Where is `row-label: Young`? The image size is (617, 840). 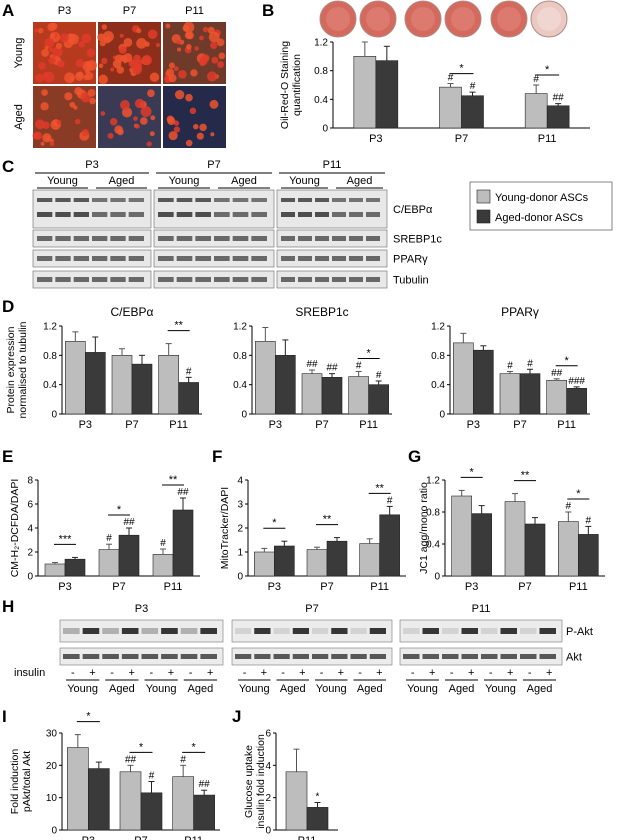 row-label: Young is located at coordinates (19, 53).